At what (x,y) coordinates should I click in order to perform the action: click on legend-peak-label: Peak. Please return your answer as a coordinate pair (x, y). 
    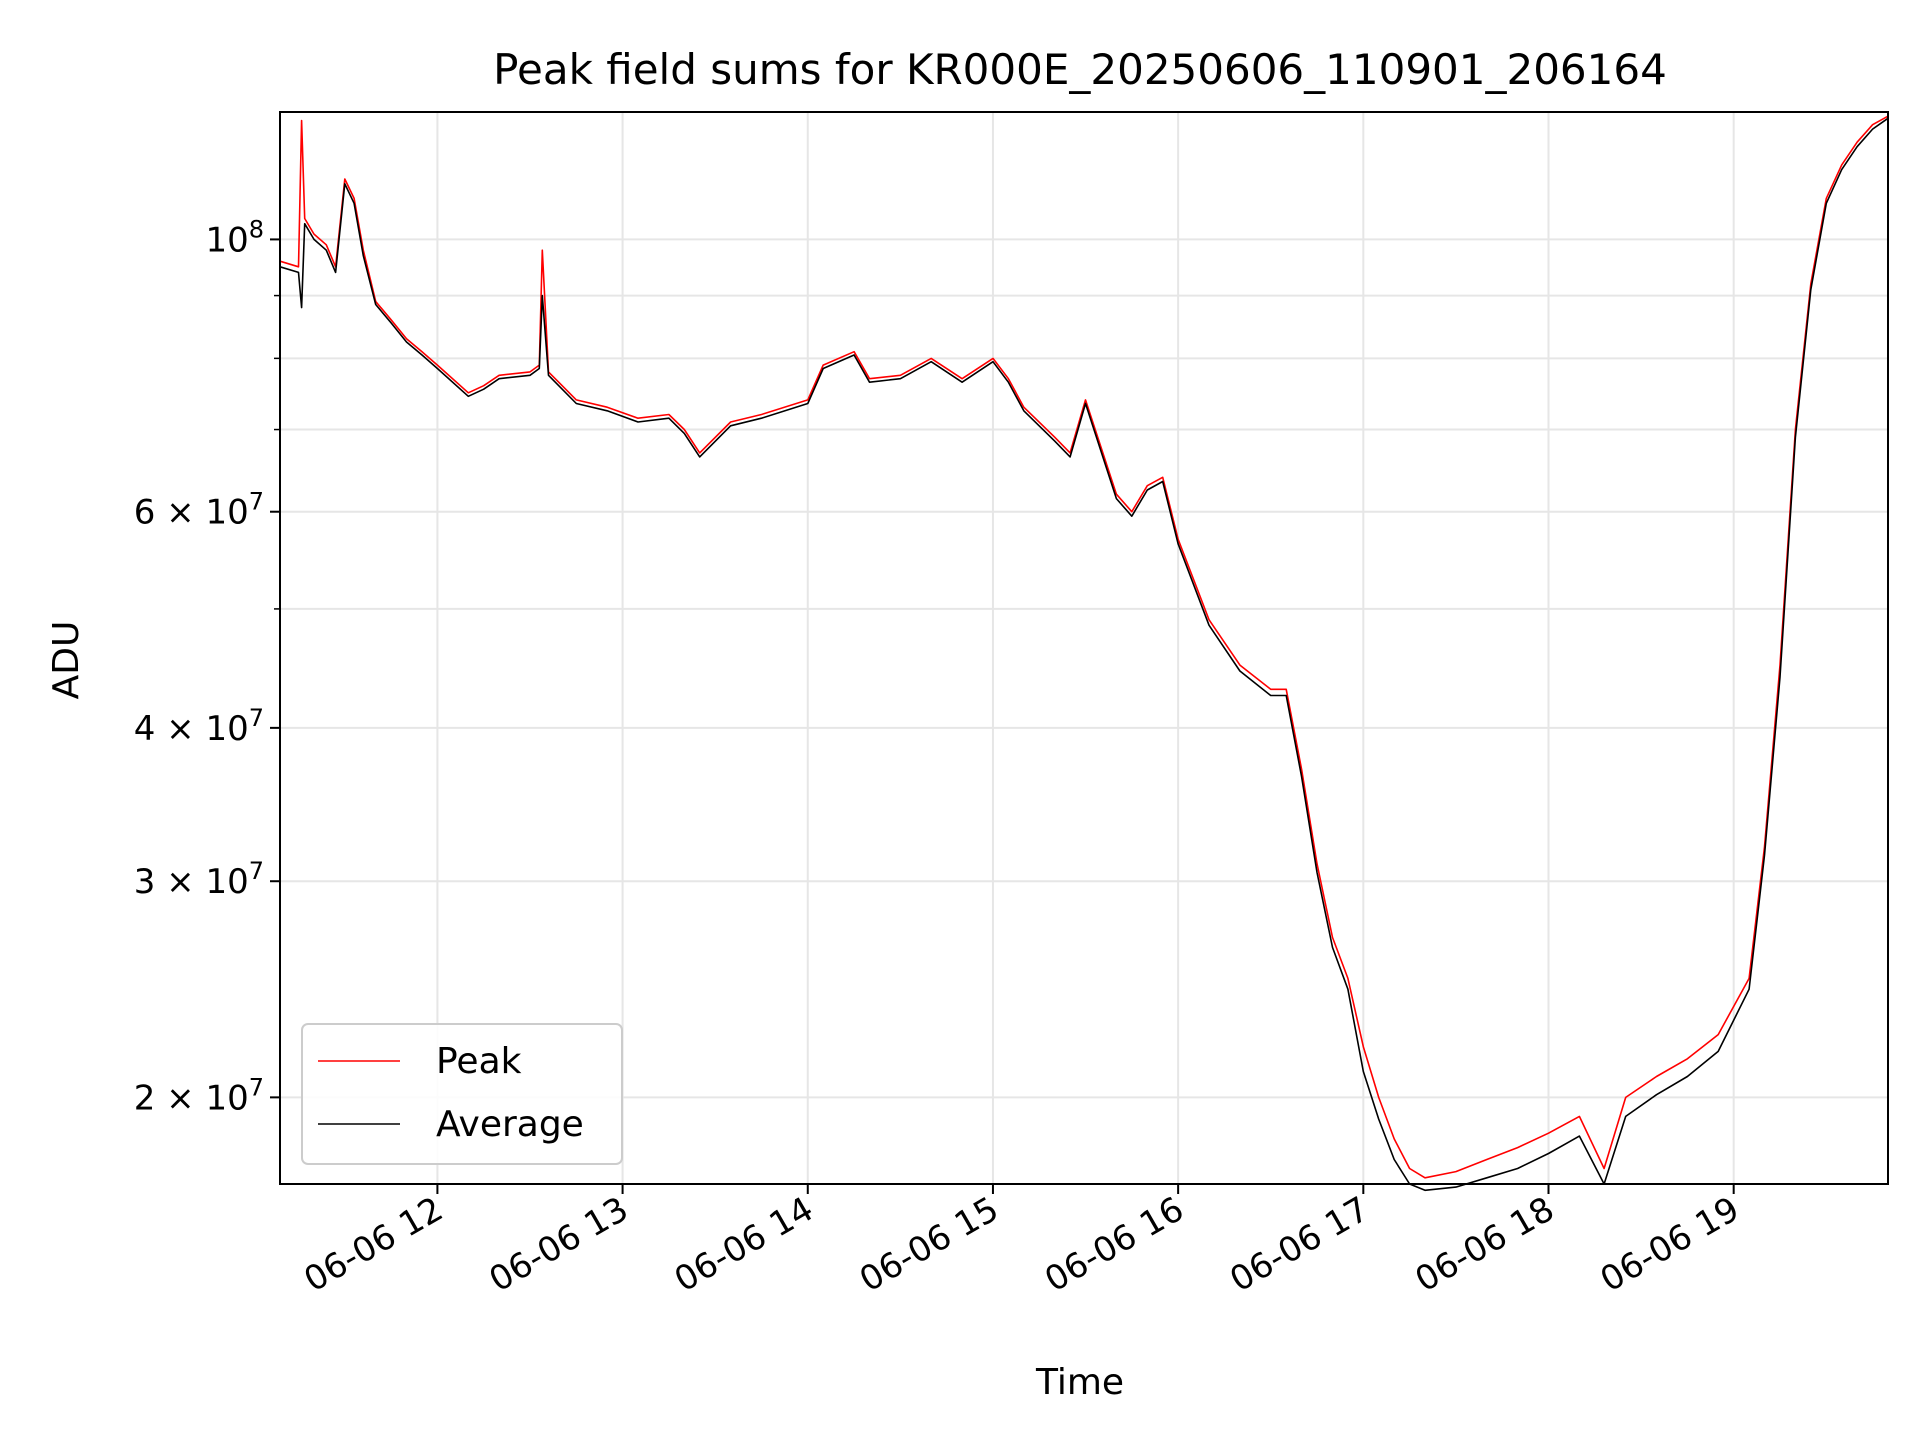
    Looking at the image, I should click on (479, 1061).